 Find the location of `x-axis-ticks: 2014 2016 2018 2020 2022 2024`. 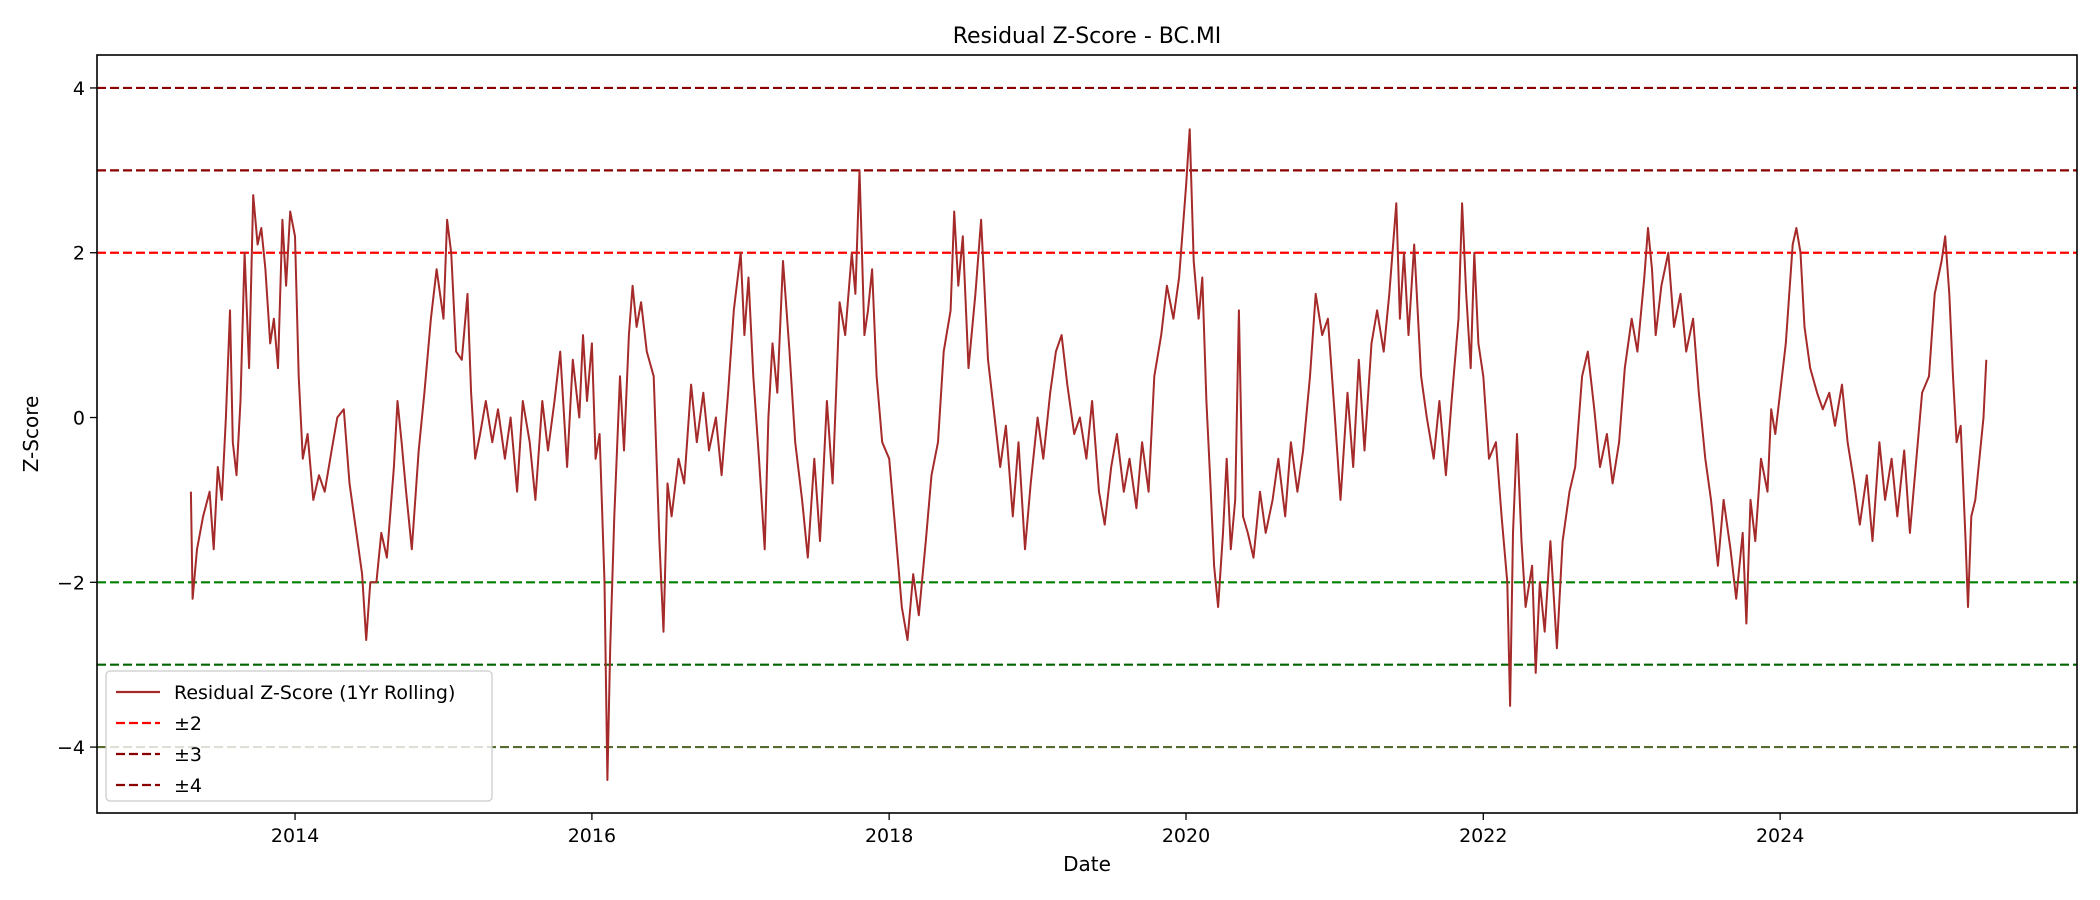

x-axis-ticks: 2014 2016 2018 2020 2022 2024 is located at coordinates (1037, 830).